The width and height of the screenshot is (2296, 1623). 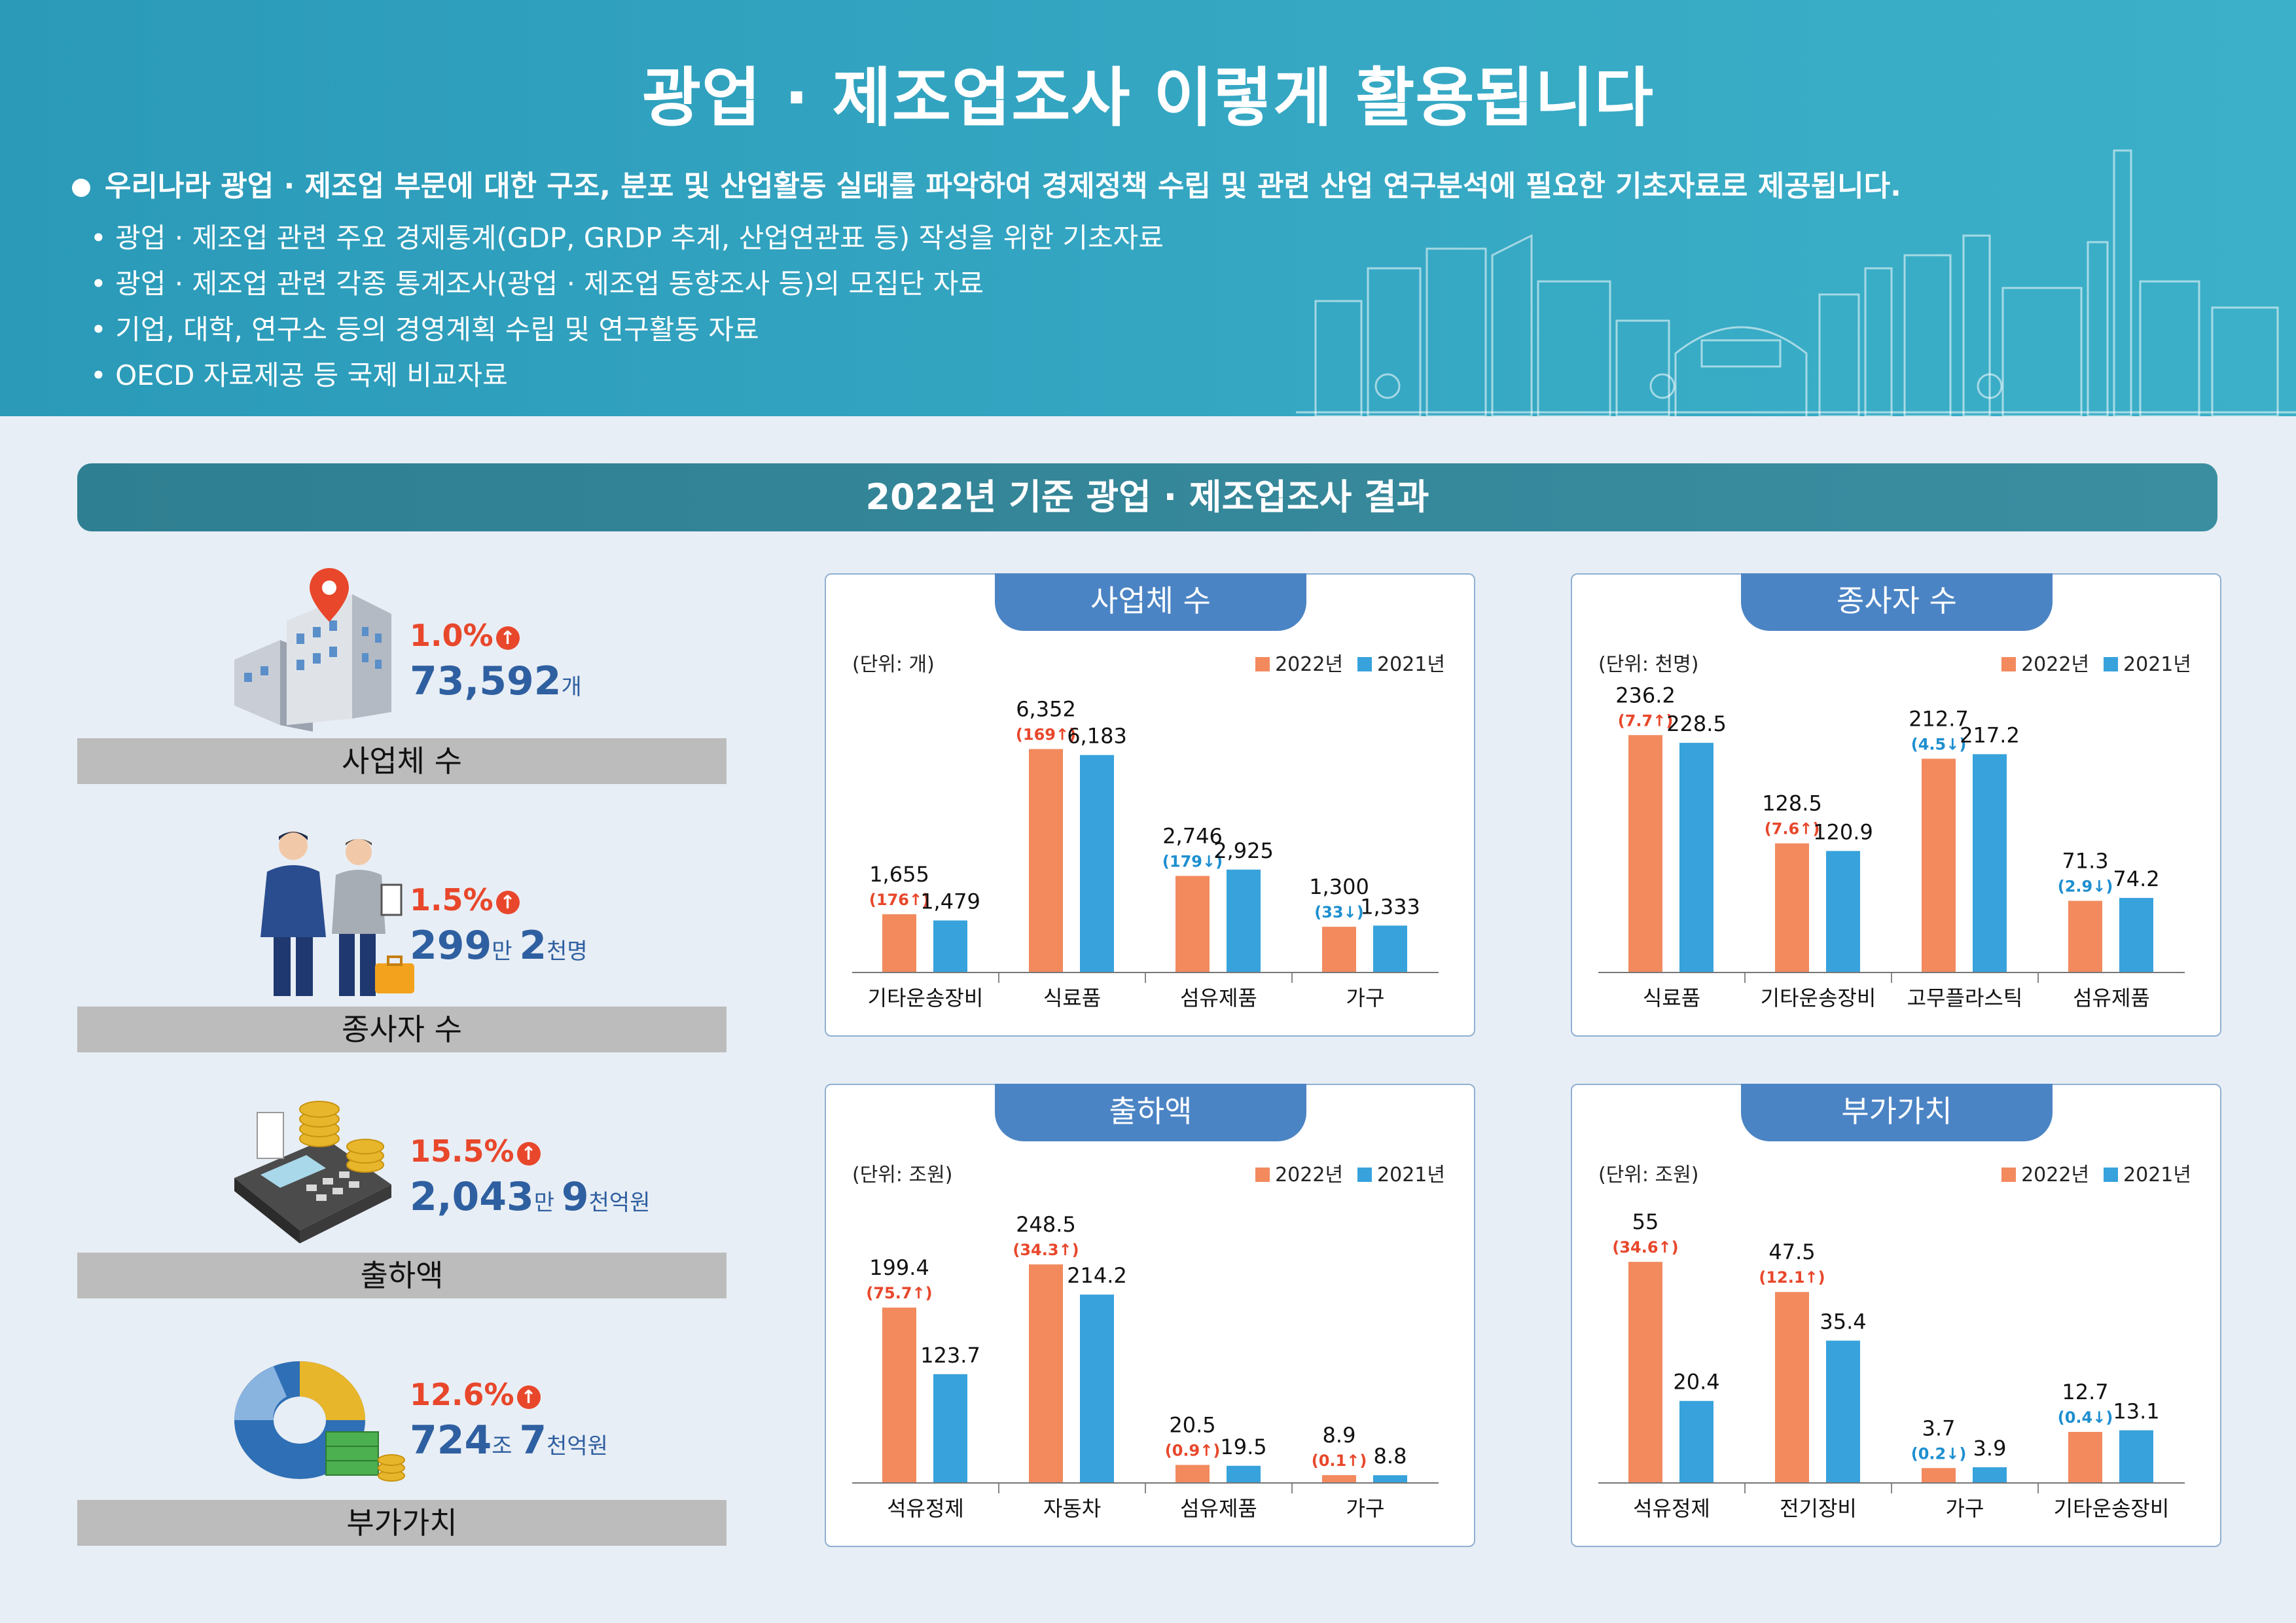 I want to click on cash-register-icon, so click(x=312, y=1172).